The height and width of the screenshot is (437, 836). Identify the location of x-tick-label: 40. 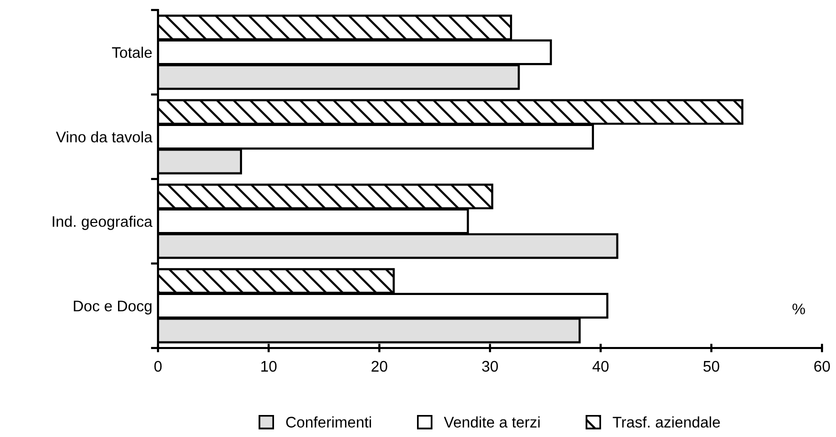
(600, 366).